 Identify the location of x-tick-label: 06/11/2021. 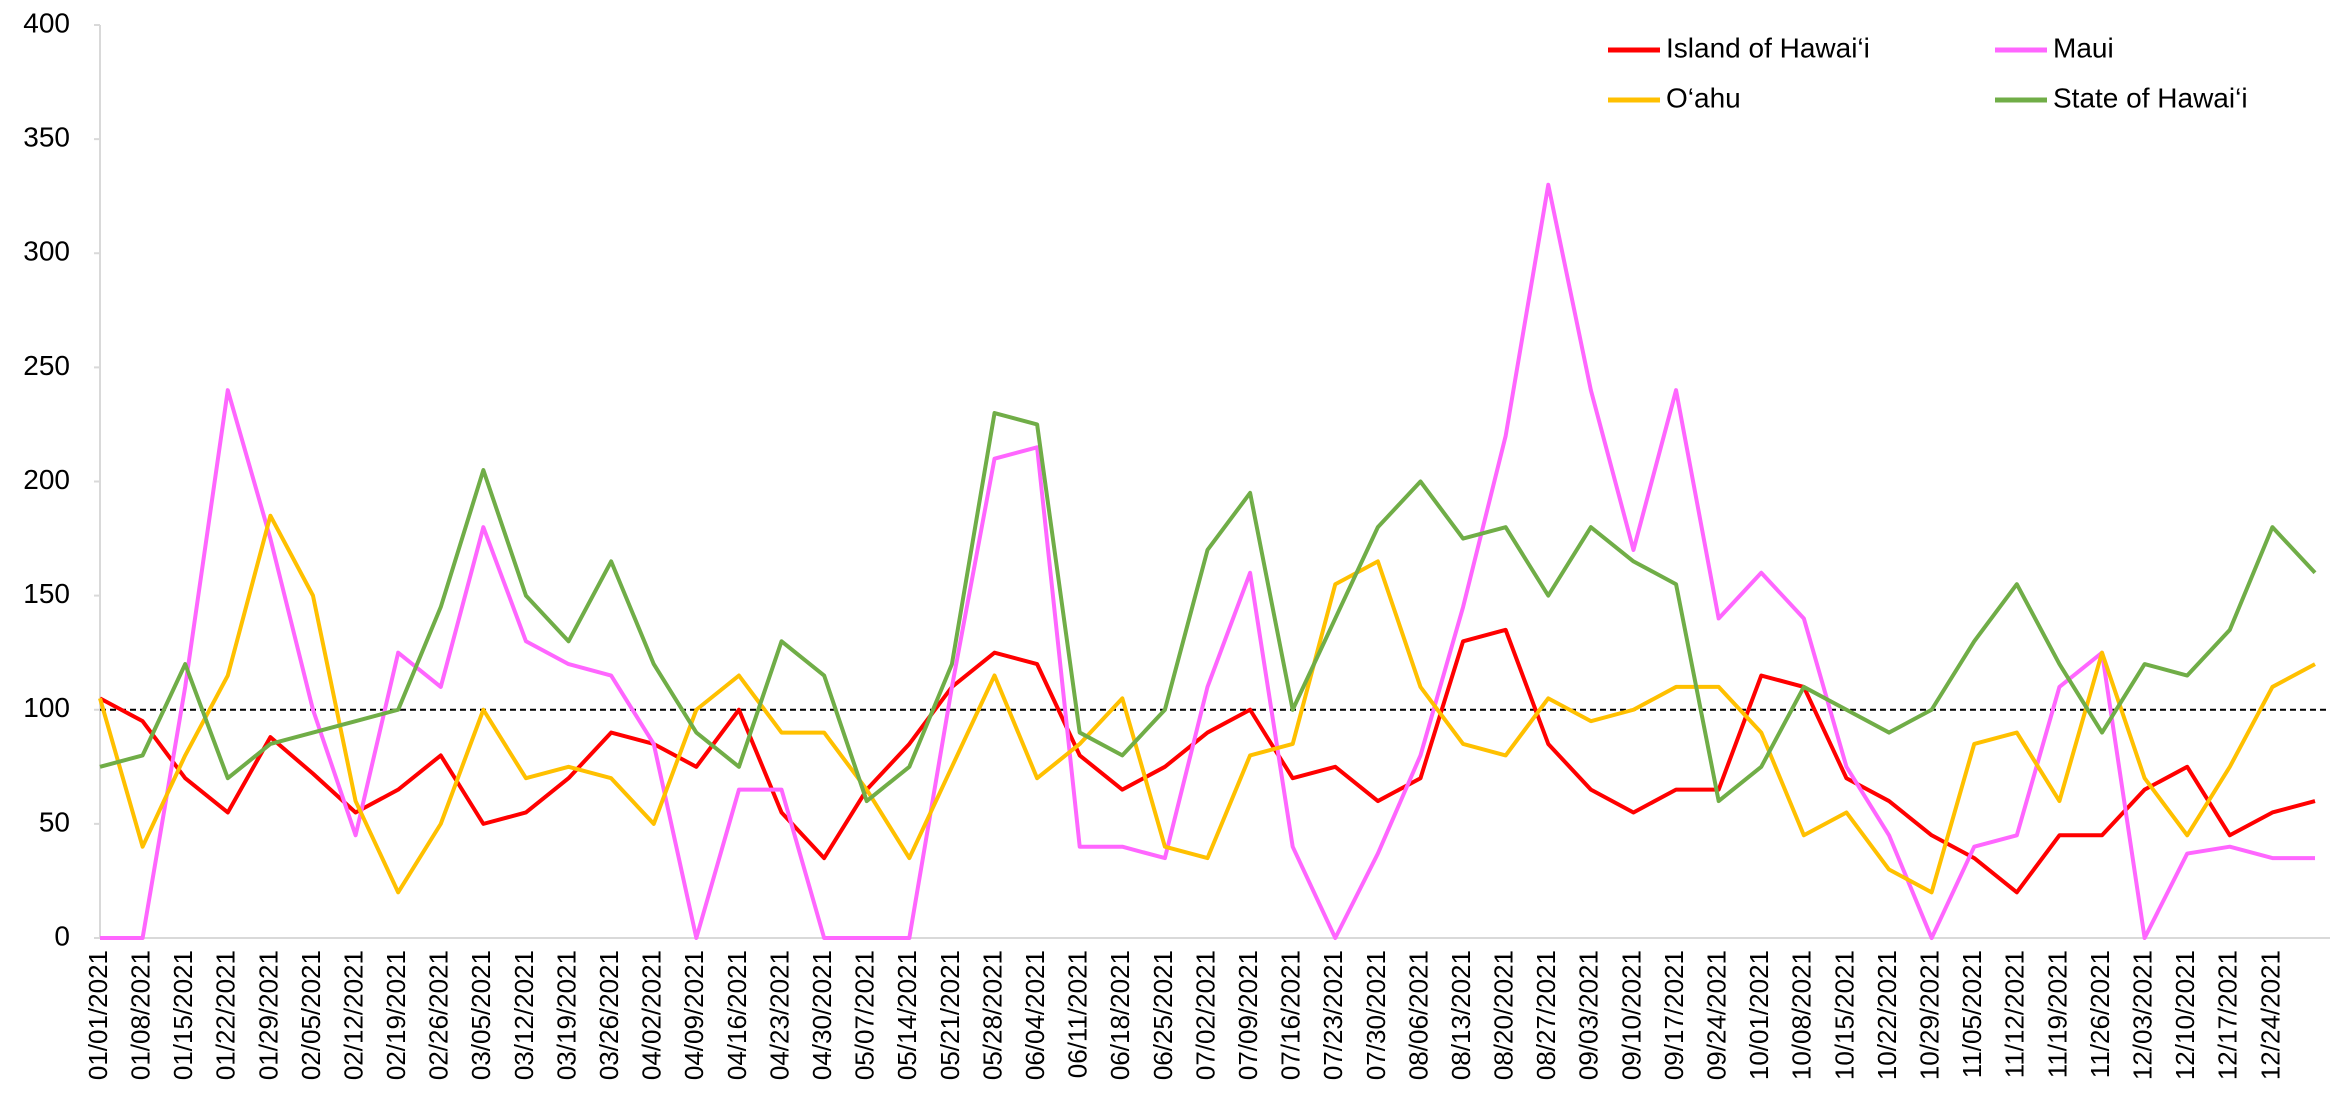
(1078, 1014).